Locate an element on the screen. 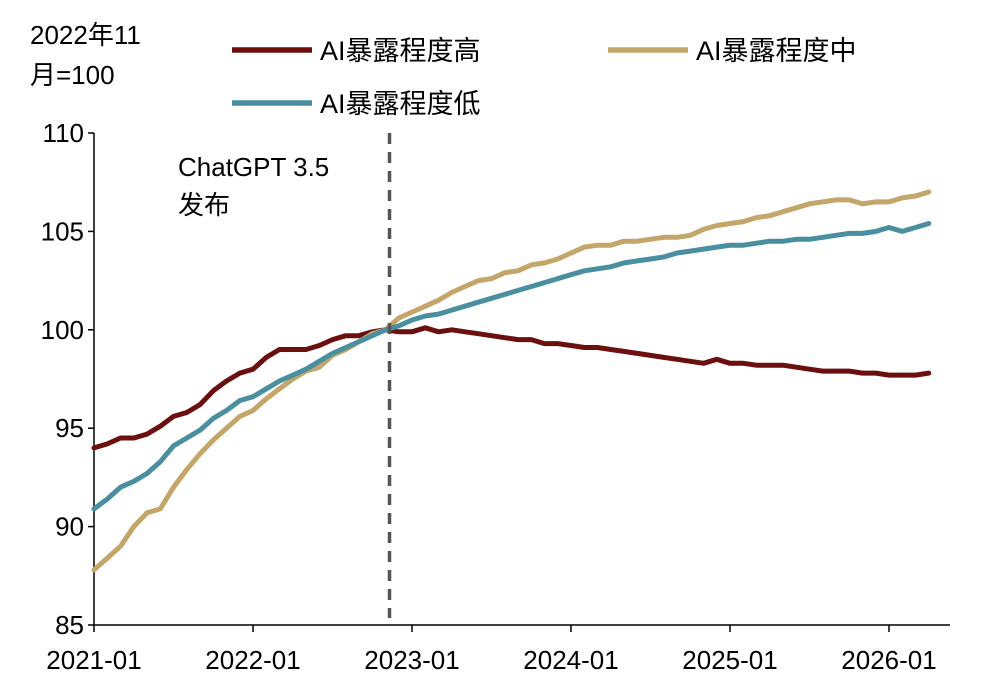  annotation-label-line2: 发布 is located at coordinates (204, 205).